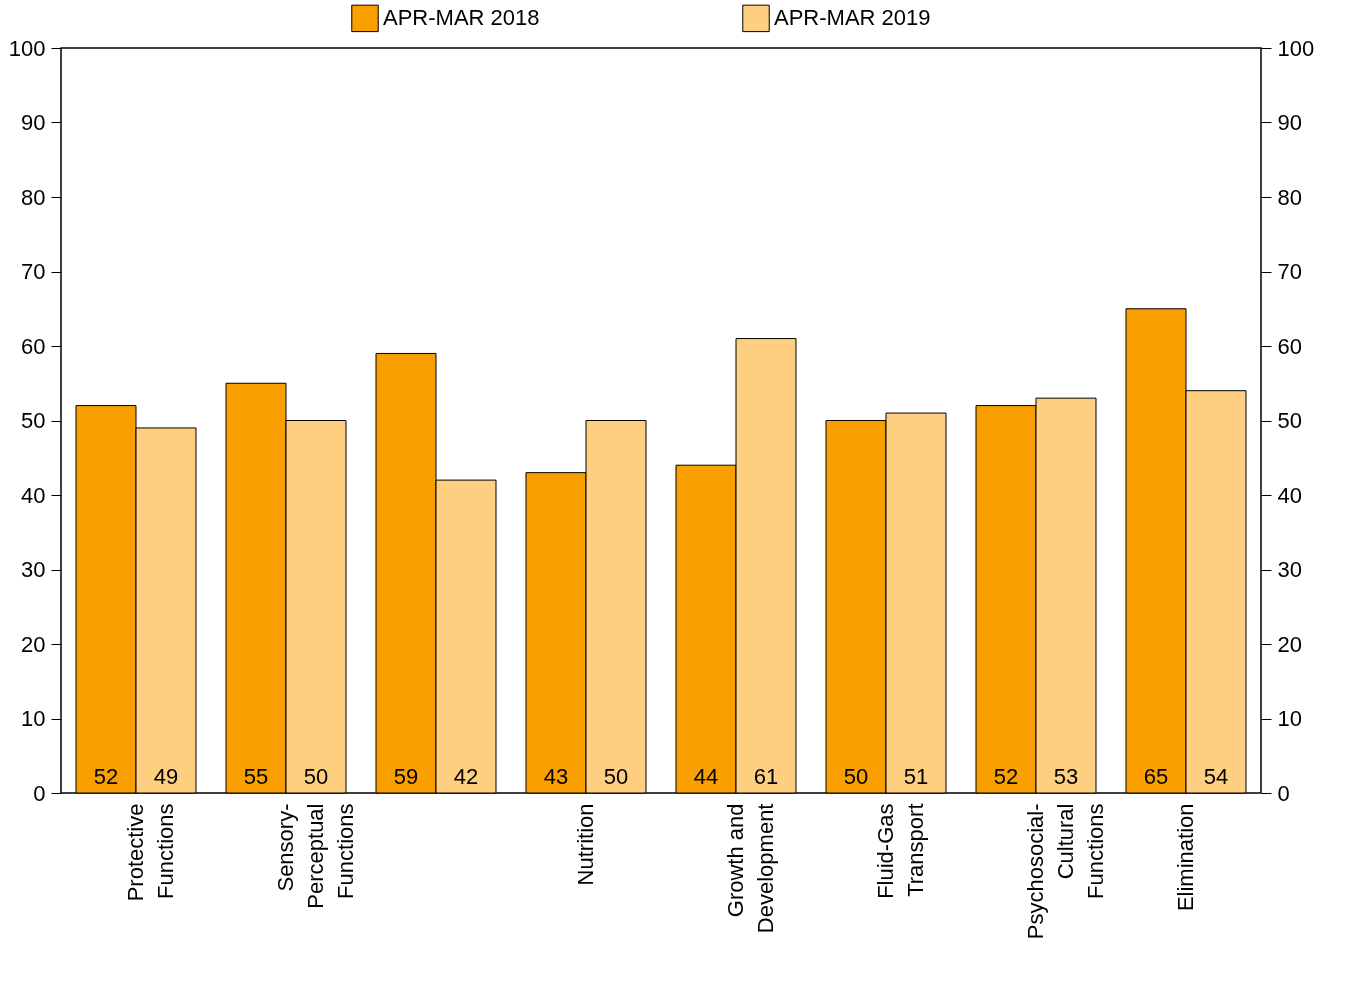 Image resolution: width=1358 pixels, height=981 pixels. I want to click on x-tick-label: Nutrition, so click(585, 844).